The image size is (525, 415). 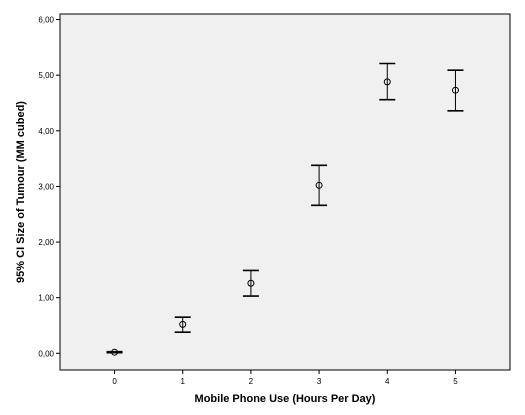 What do you see at coordinates (251, 381) in the screenshot?
I see `x-tick-label: 2` at bounding box center [251, 381].